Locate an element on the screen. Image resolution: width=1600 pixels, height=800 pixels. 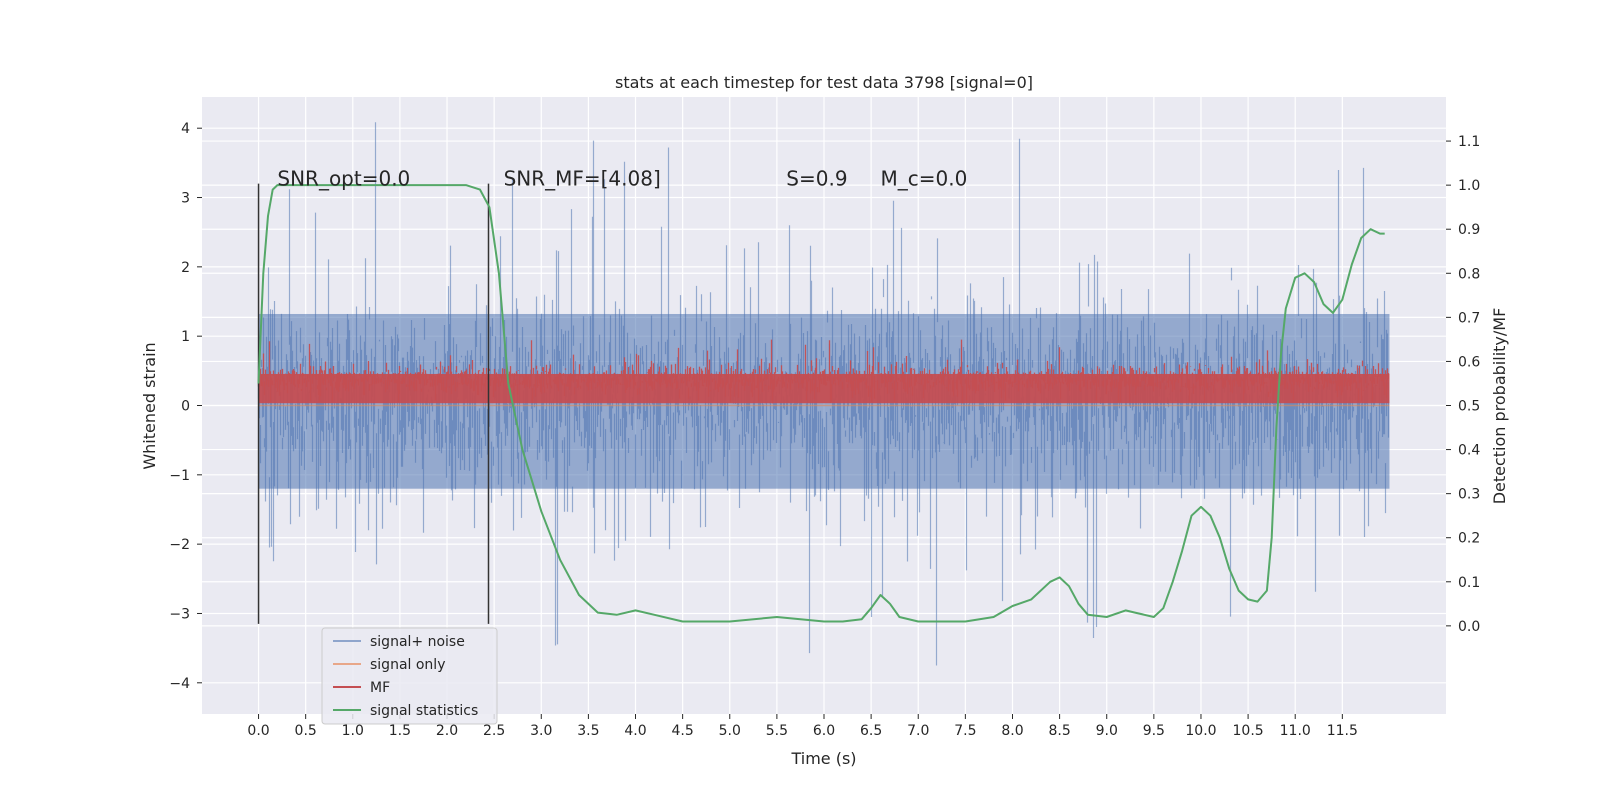
x-tick-label-19: 9.5 is located at coordinates (1154, 731).